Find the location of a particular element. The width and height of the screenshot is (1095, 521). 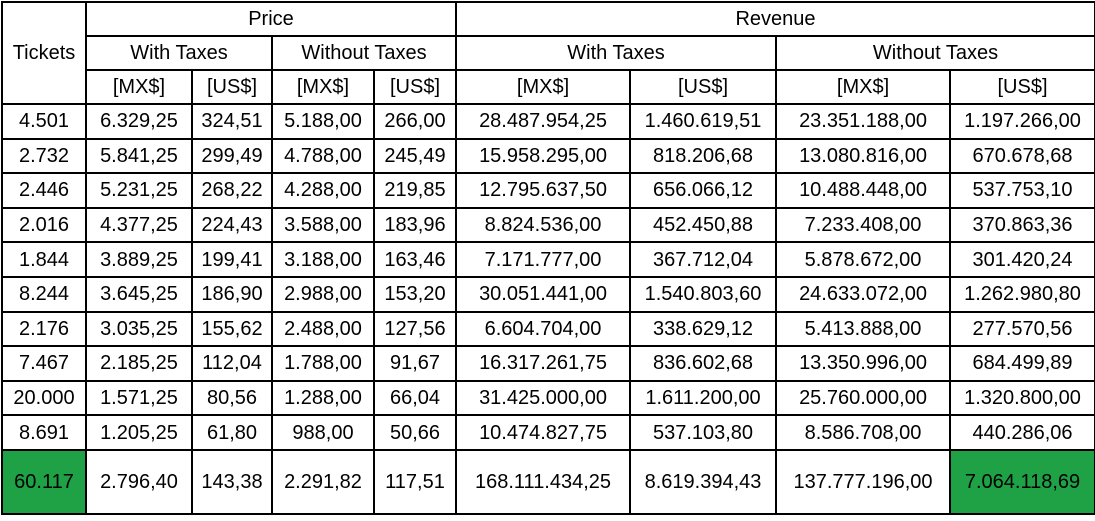

revenue-with-taxes-header: With Taxes is located at coordinates (616, 53).